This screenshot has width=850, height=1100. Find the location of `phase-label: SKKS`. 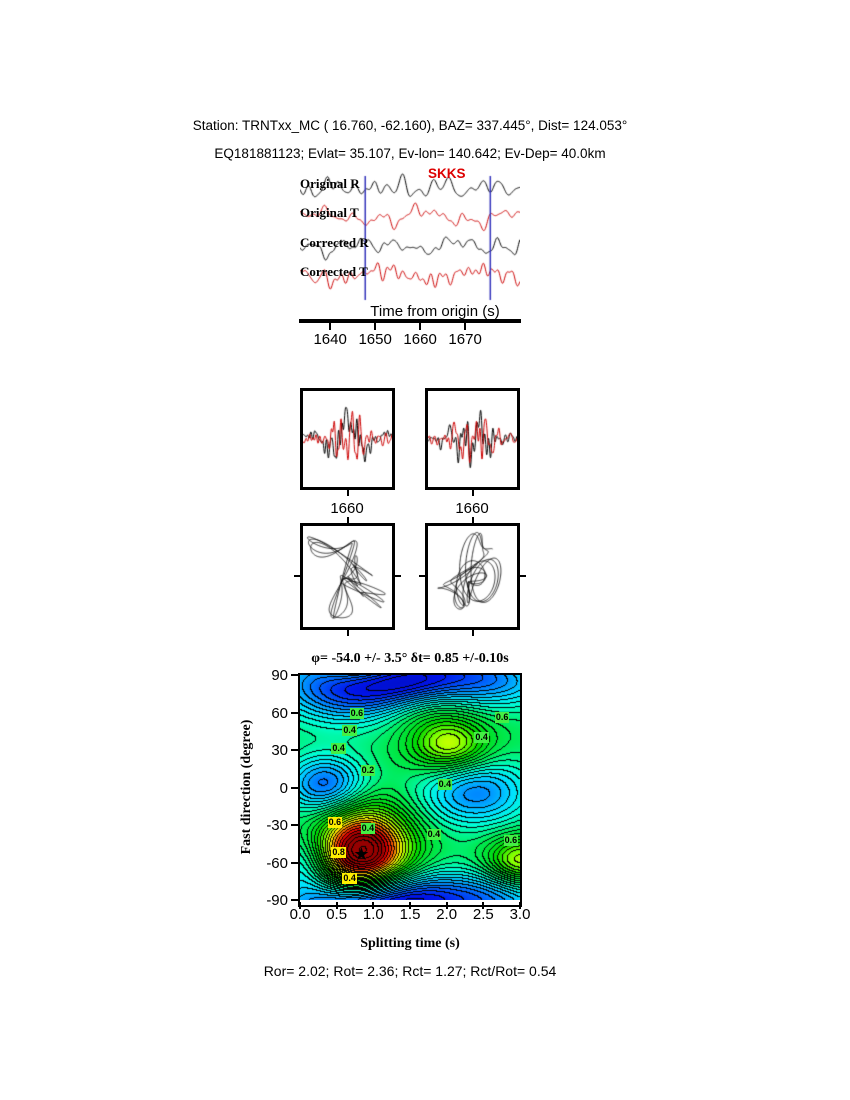

phase-label: SKKS is located at coordinates (447, 173).